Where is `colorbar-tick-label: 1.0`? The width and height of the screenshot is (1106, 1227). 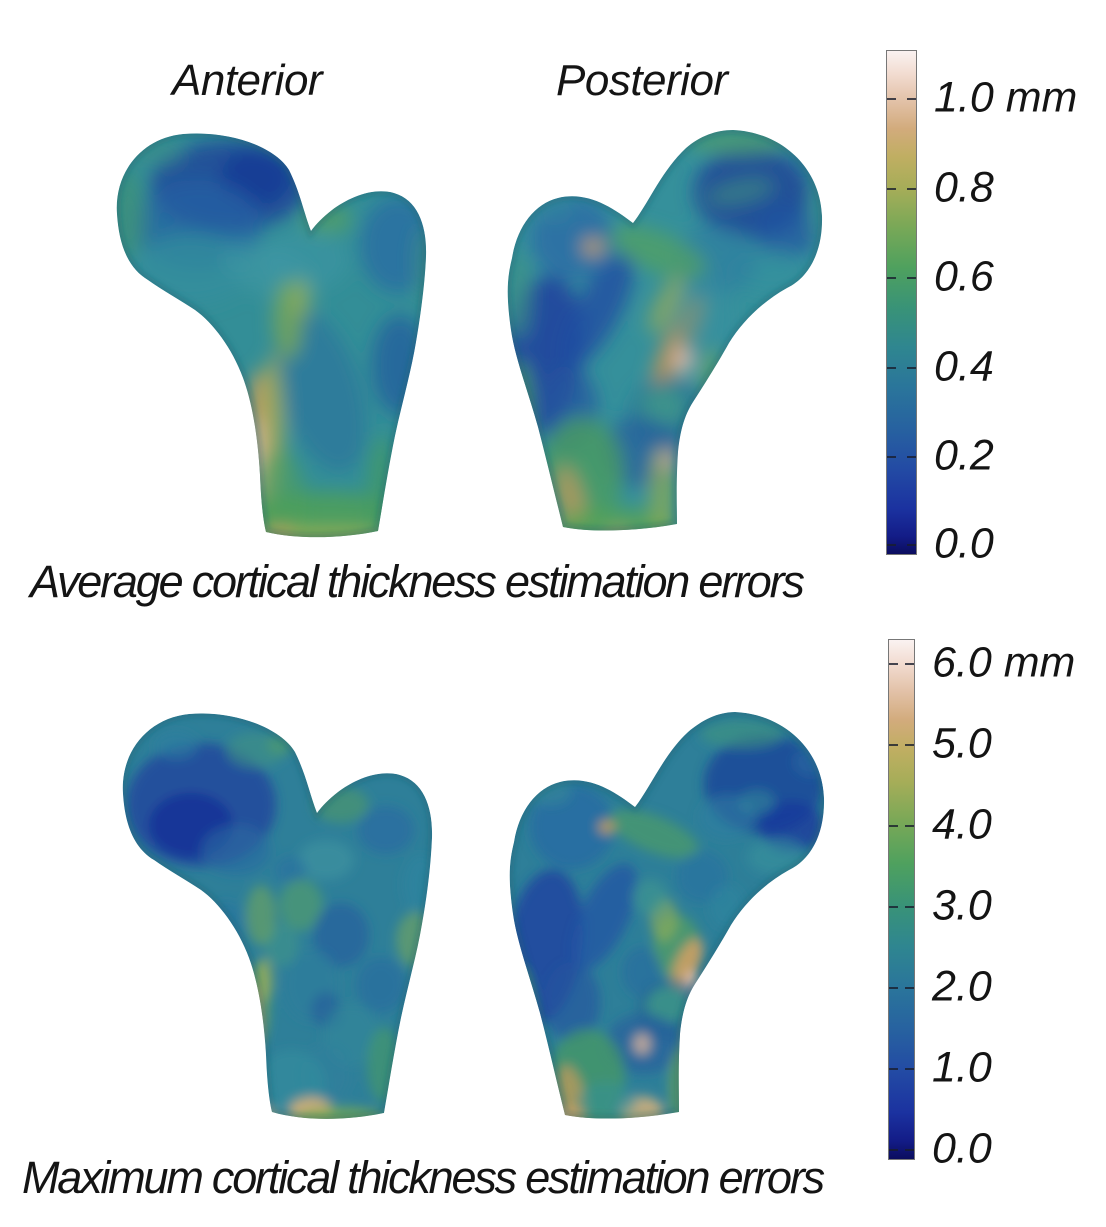
colorbar-tick-label: 1.0 is located at coordinates (962, 1067).